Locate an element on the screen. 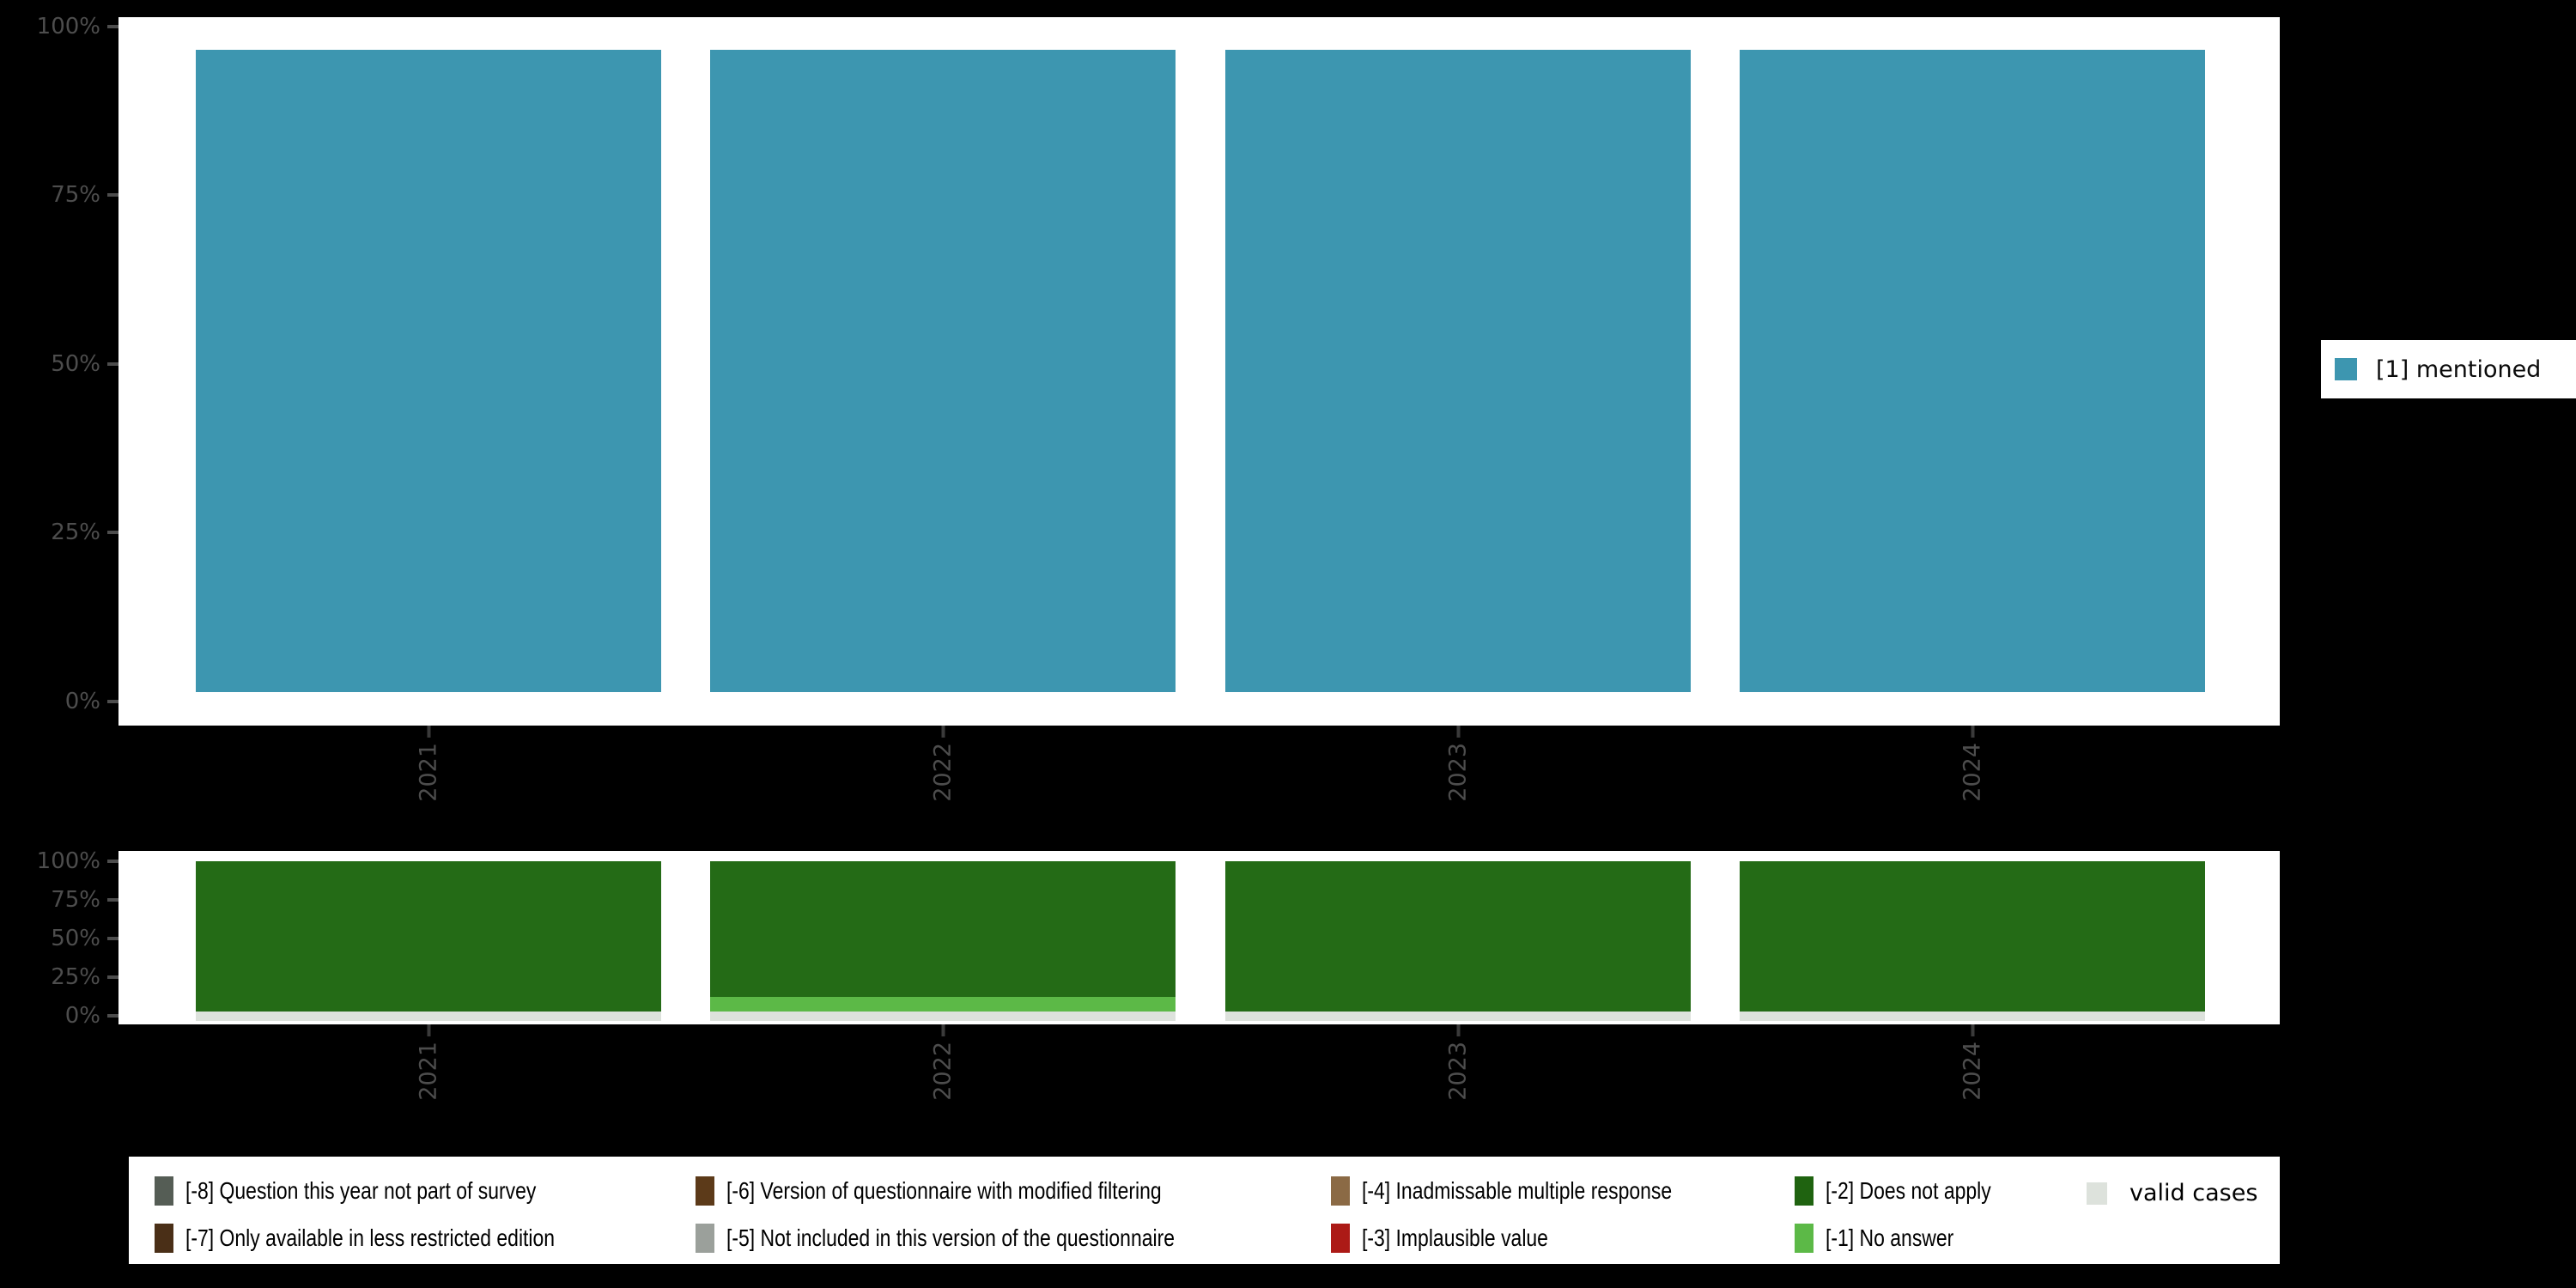 The width and height of the screenshot is (2576, 1288). legend-item-minus2: [-2] Does not apply is located at coordinates (1911, 1191).